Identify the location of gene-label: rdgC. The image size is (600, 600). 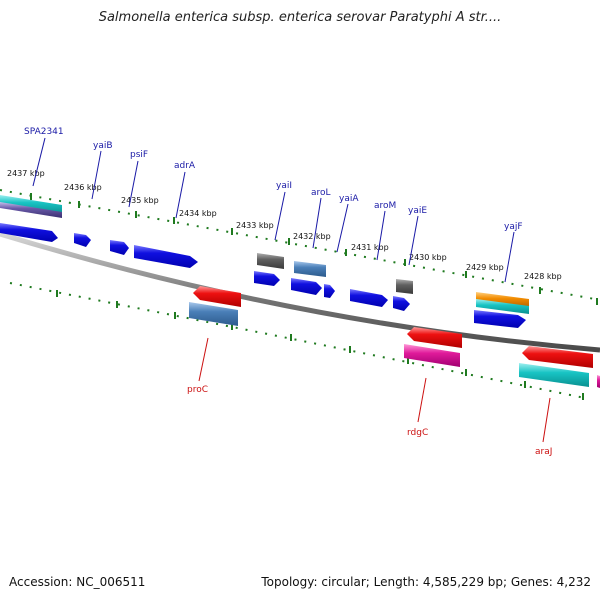
(417, 433).